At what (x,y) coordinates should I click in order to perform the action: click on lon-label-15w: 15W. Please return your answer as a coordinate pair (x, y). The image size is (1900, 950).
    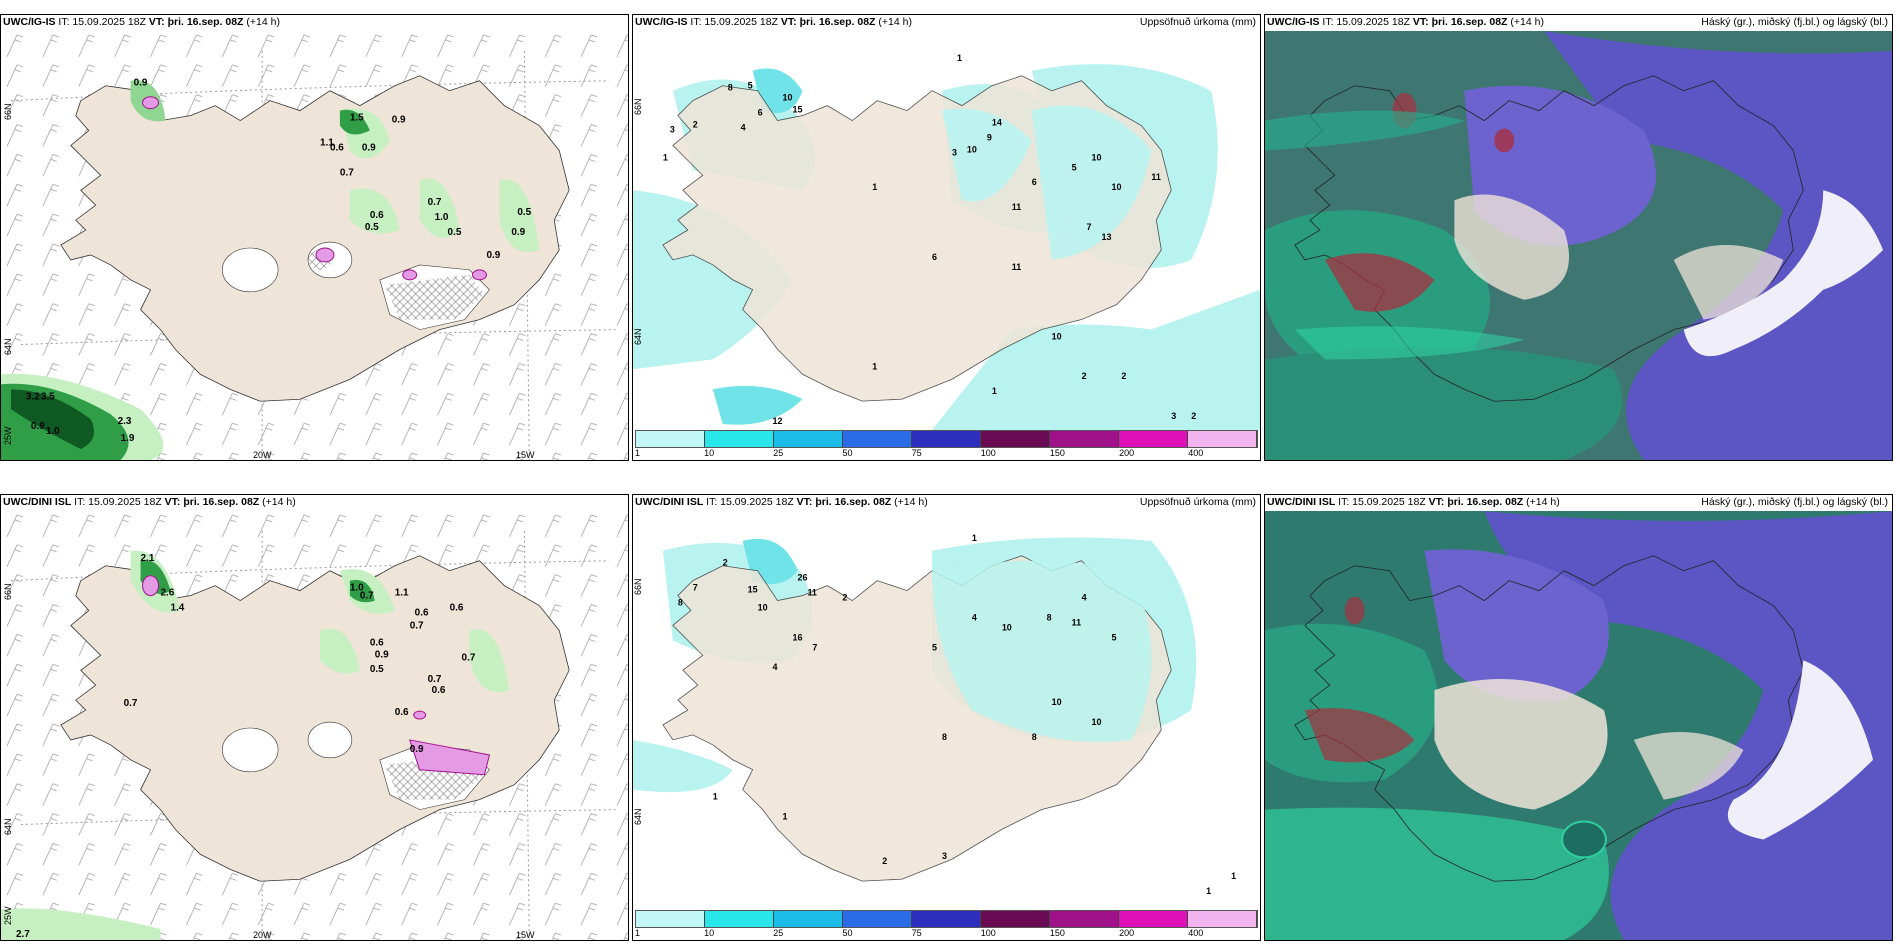
    Looking at the image, I should click on (525, 935).